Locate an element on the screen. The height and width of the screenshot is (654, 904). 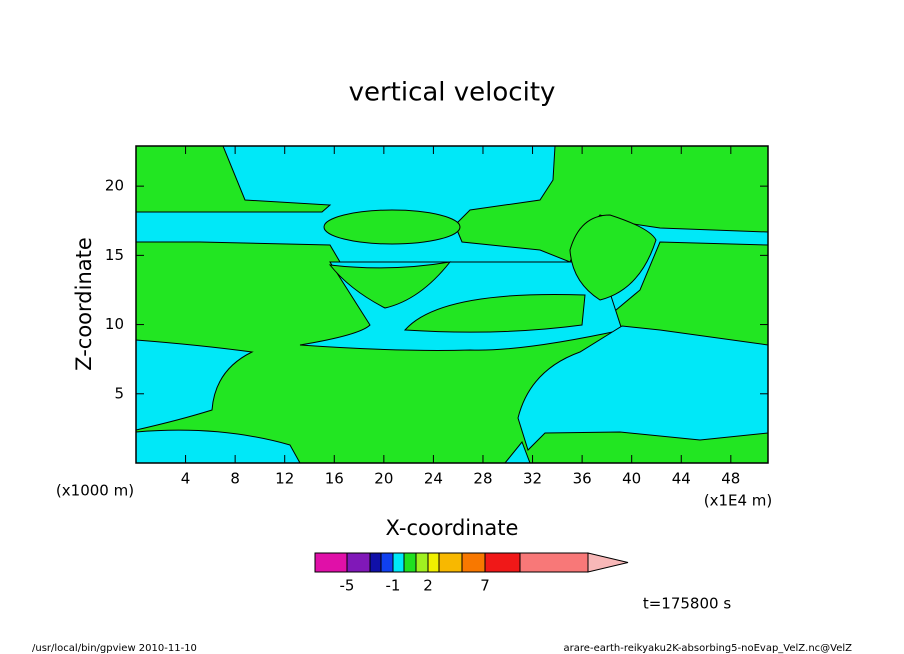
colorbar-tick-label: -5 is located at coordinates (347, 586).